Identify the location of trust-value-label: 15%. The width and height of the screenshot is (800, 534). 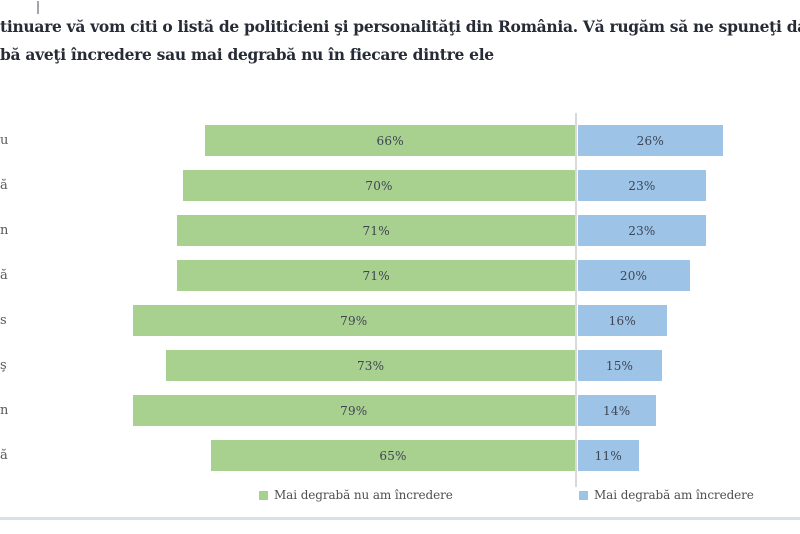
(619, 365).